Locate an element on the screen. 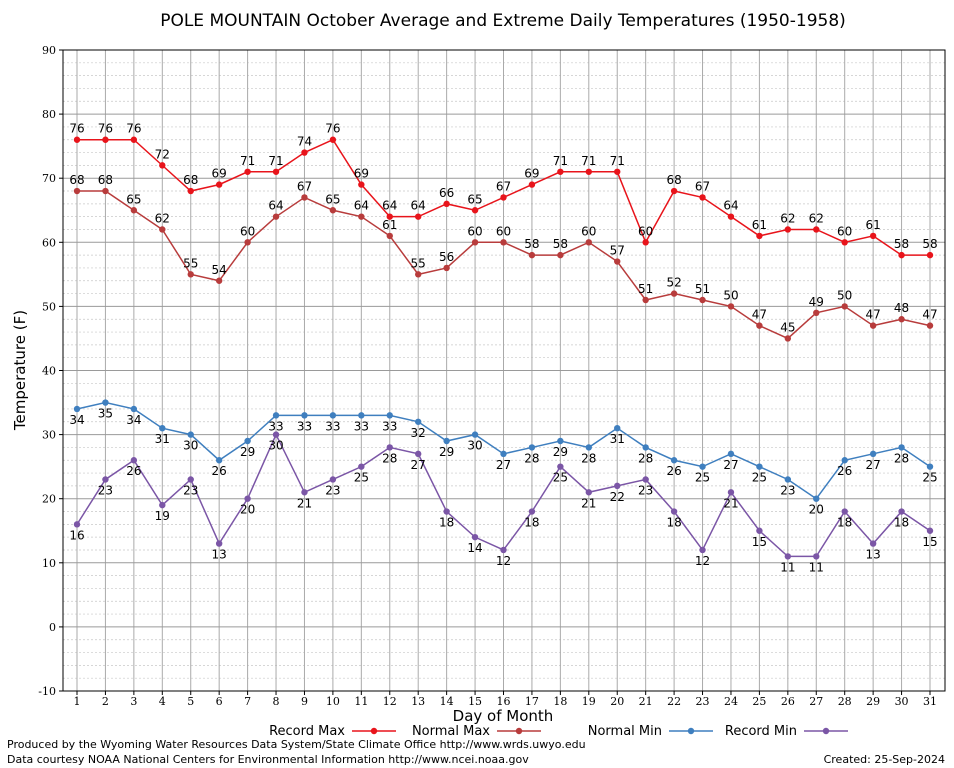 Image resolution: width=954 pixels, height=768 pixels. normal-min-data-label: 20 is located at coordinates (816, 510).